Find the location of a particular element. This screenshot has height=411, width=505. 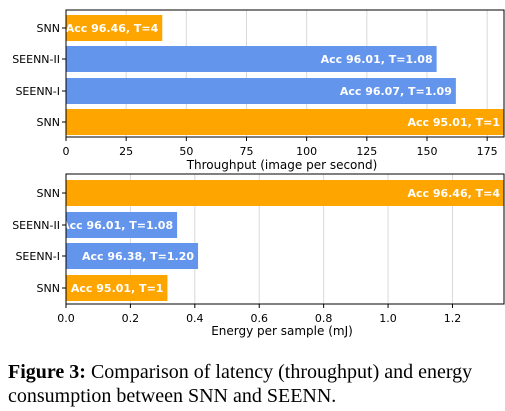

panel1-xtick-label-4: 100 is located at coordinates (306, 151).